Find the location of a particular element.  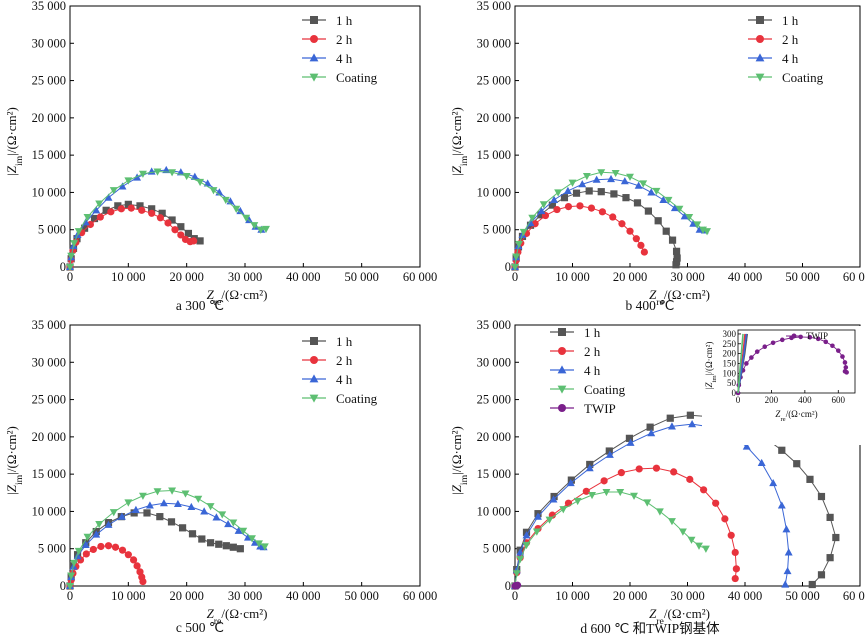

inset-y-tick-label: 200 is located at coordinates (730, 354).